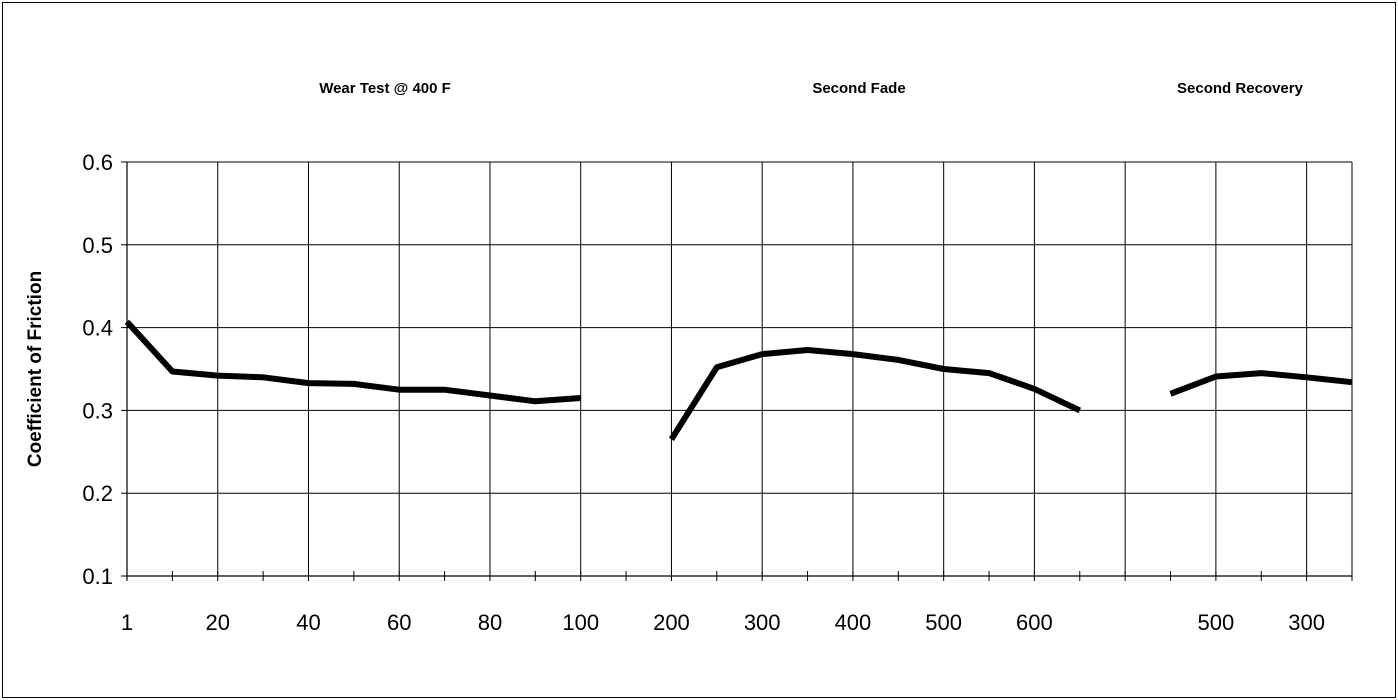 This screenshot has height=700, width=1398. I want to click on x-tick-label: 1, so click(127, 622).